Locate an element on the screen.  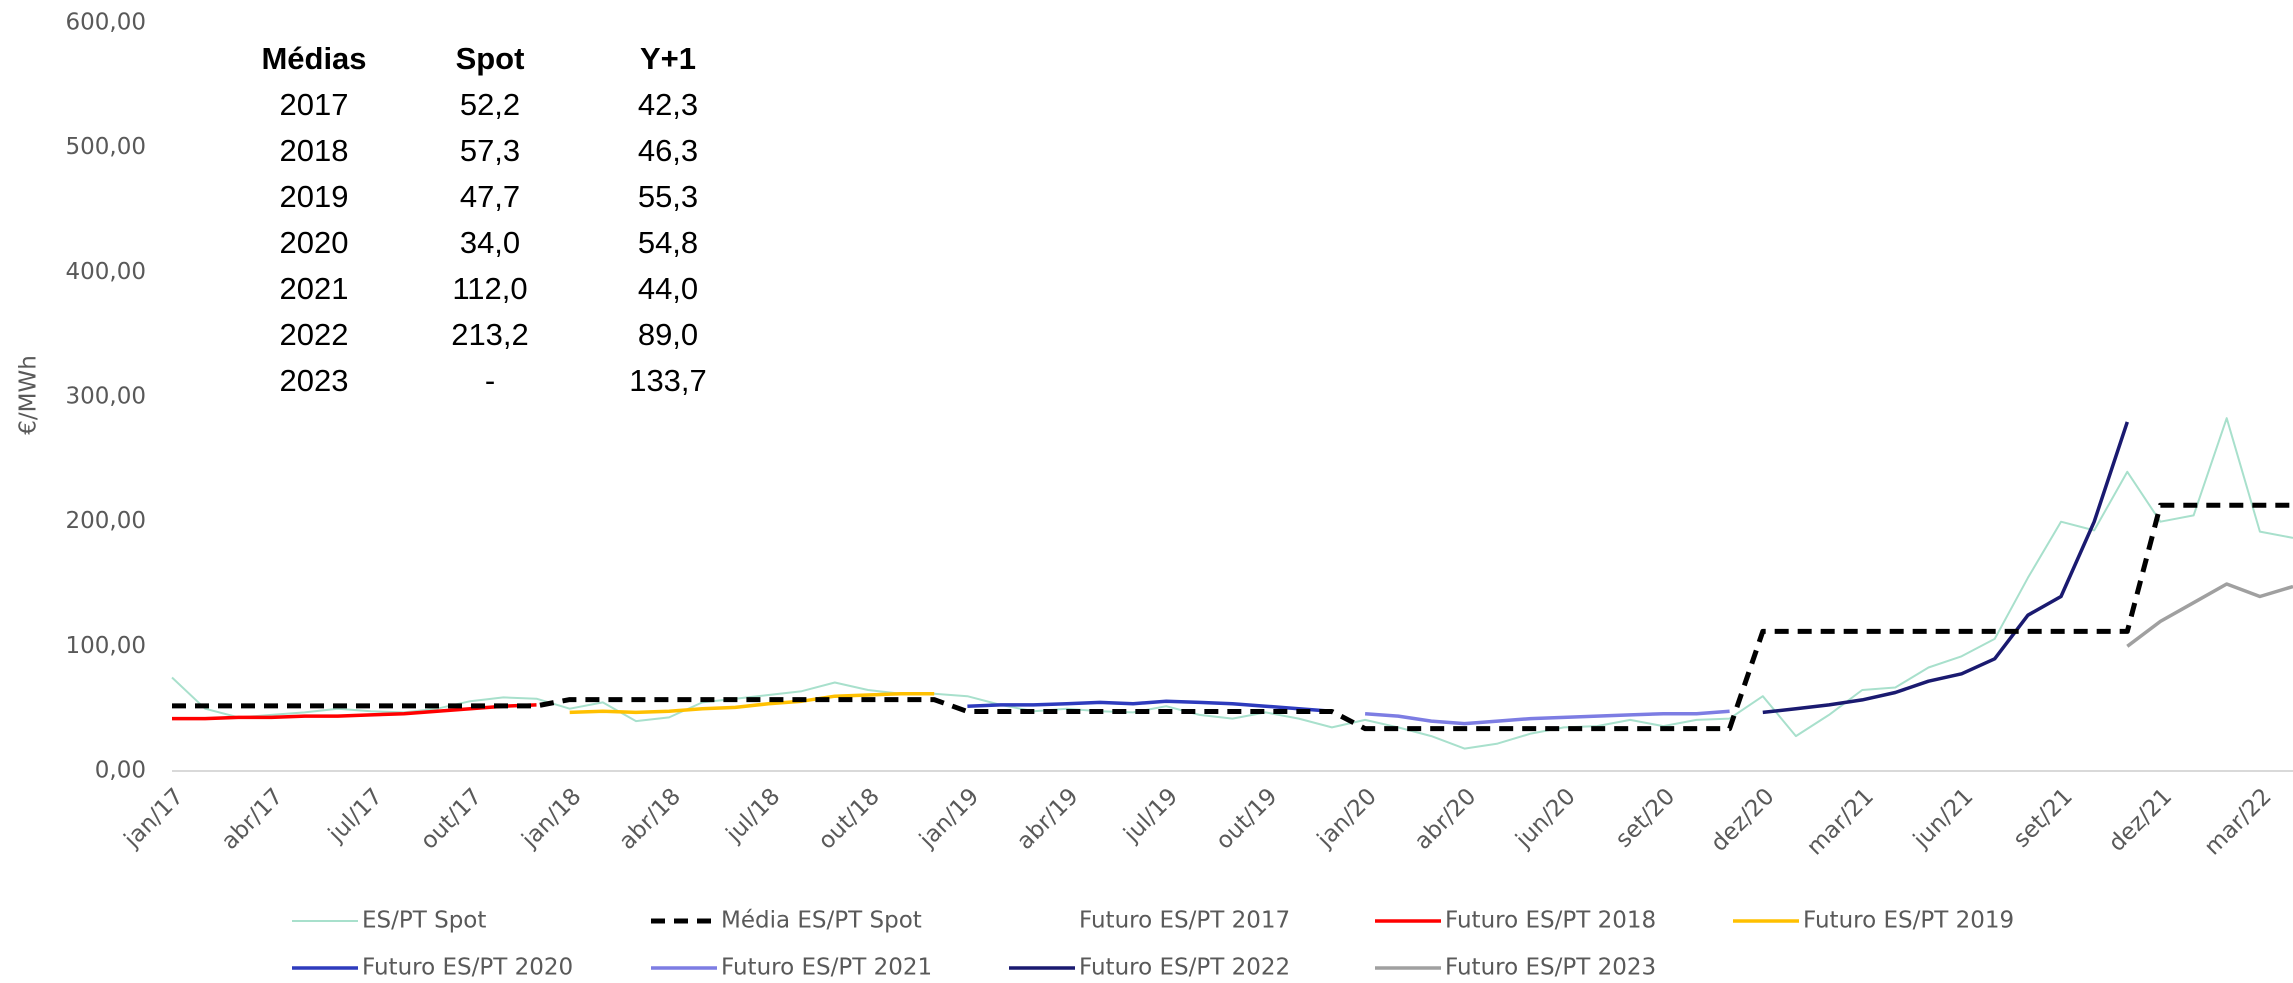
y-tick-label: 100,00 is located at coordinates (106, 646).